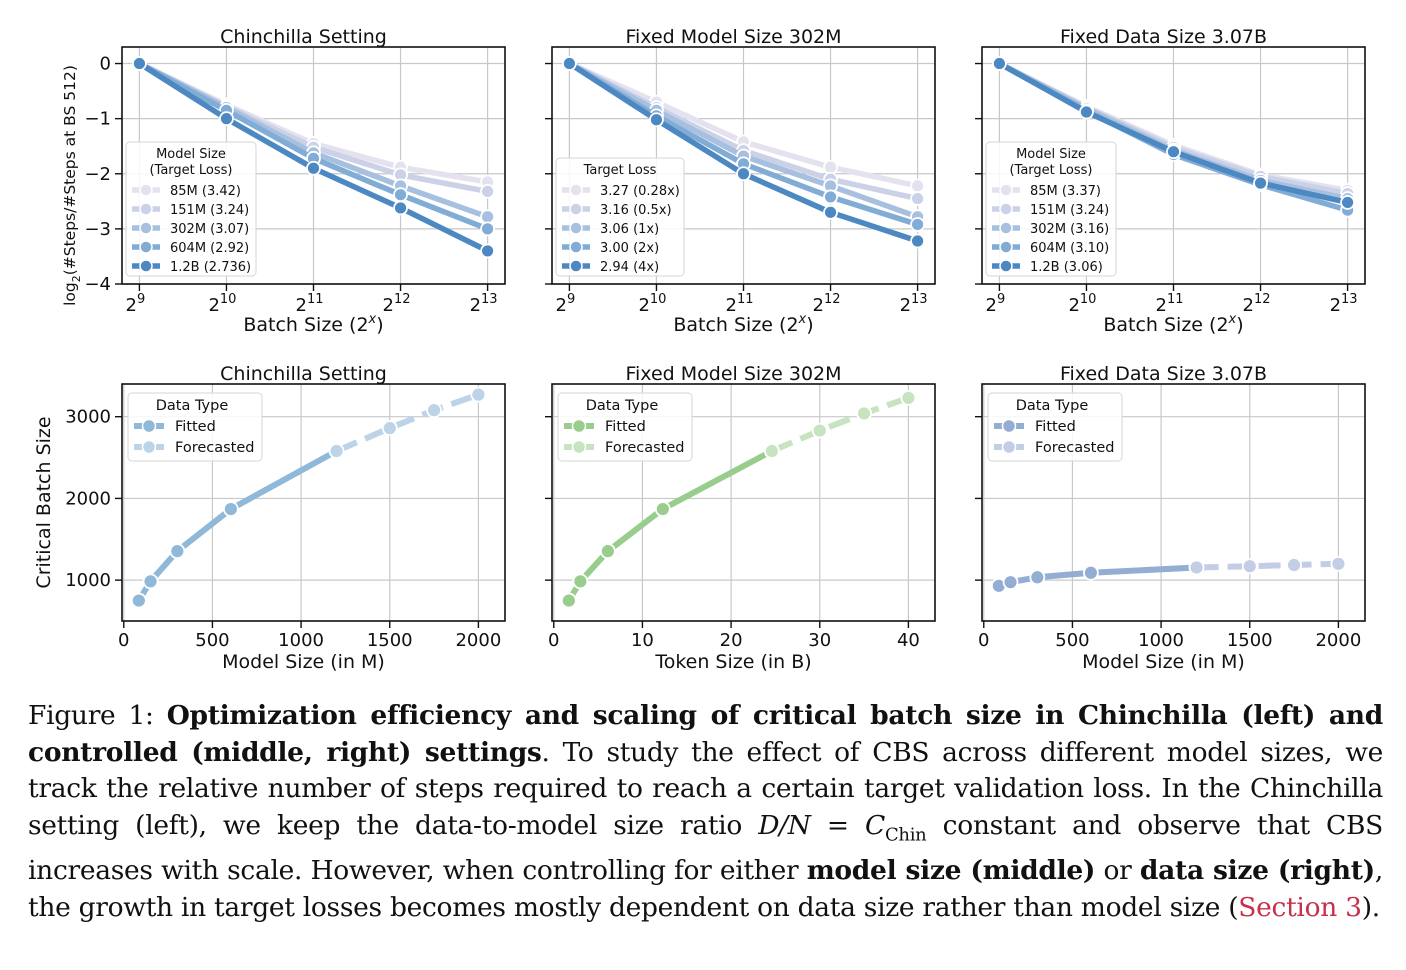  What do you see at coordinates (1069, 248) in the screenshot?
I see `legend-entry: 604M (3.10)` at bounding box center [1069, 248].